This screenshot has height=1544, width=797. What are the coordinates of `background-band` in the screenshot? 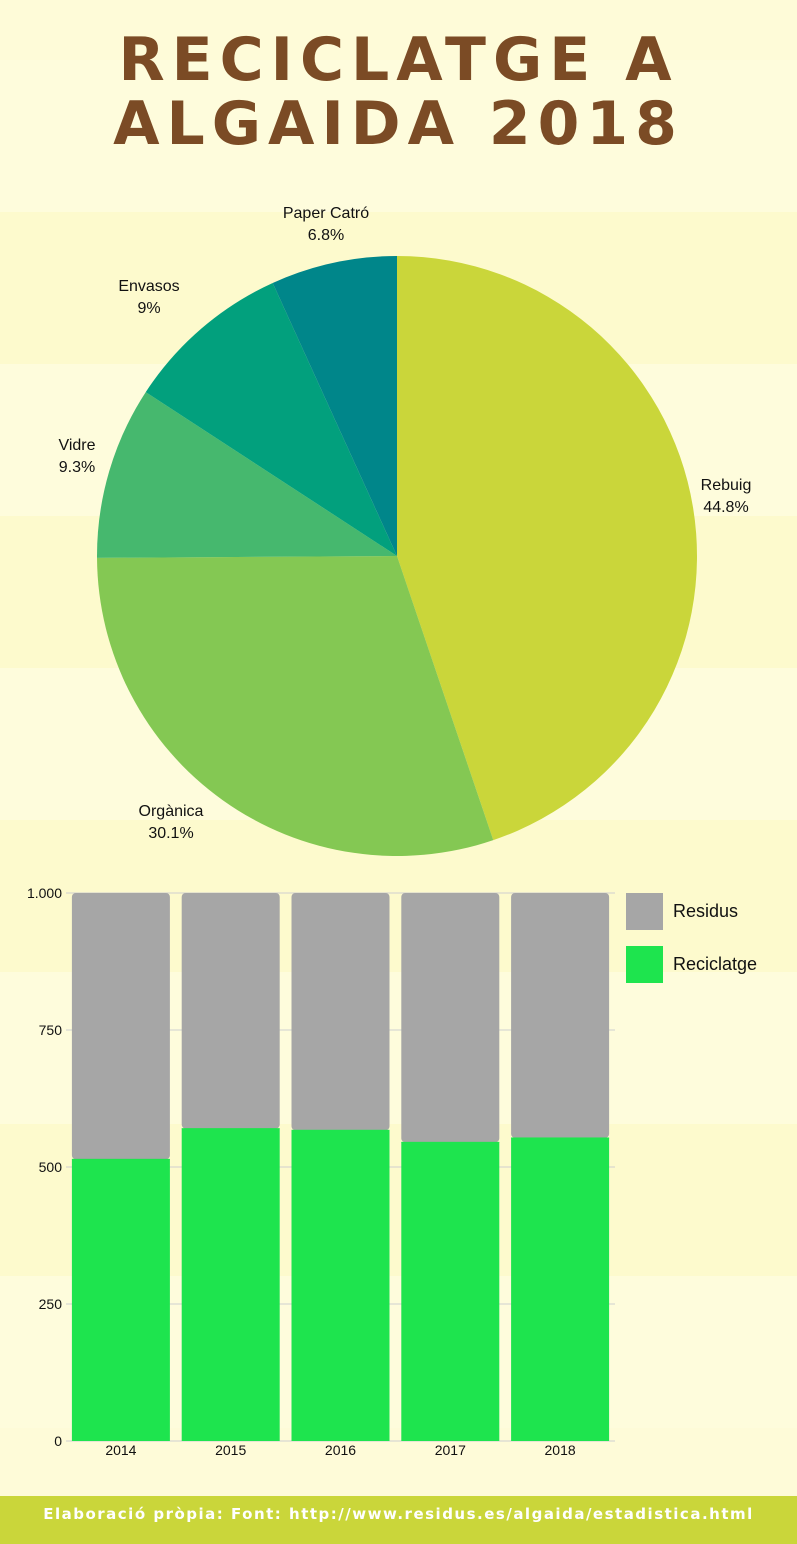 It's located at (398, 136).